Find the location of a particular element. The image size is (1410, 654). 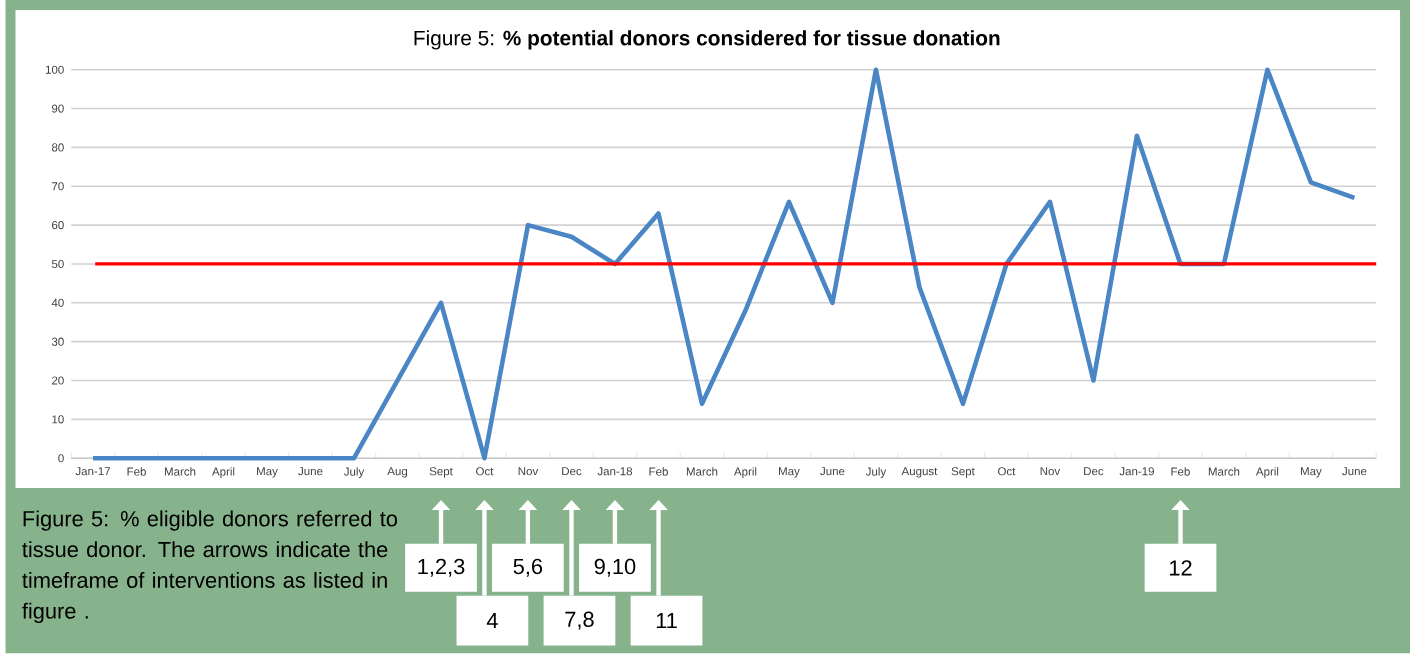

text: 11 is located at coordinates (666, 621).